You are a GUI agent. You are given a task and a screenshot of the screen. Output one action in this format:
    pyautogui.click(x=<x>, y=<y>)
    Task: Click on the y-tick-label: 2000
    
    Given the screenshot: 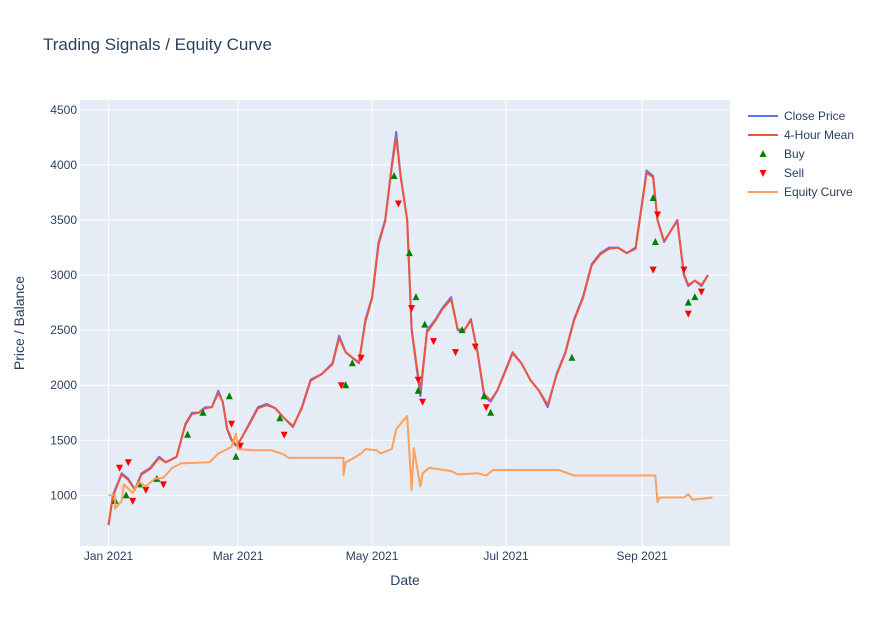 What is the action you would take?
    pyautogui.click(x=63, y=385)
    